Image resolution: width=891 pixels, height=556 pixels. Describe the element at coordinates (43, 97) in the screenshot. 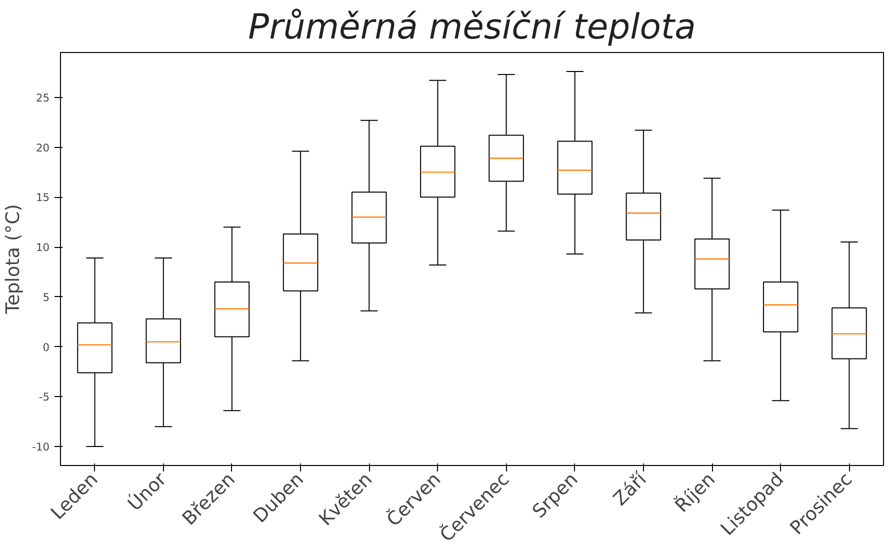

I see `y-tick-label: 25` at that location.